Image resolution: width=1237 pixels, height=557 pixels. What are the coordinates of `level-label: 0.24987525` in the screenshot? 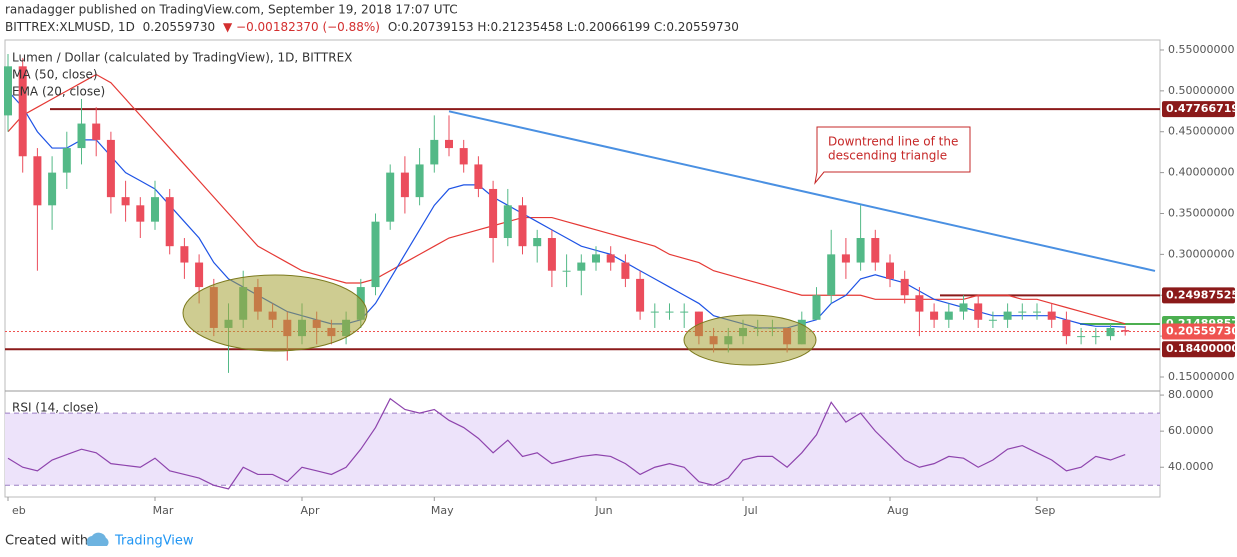 It's located at (1201, 294).